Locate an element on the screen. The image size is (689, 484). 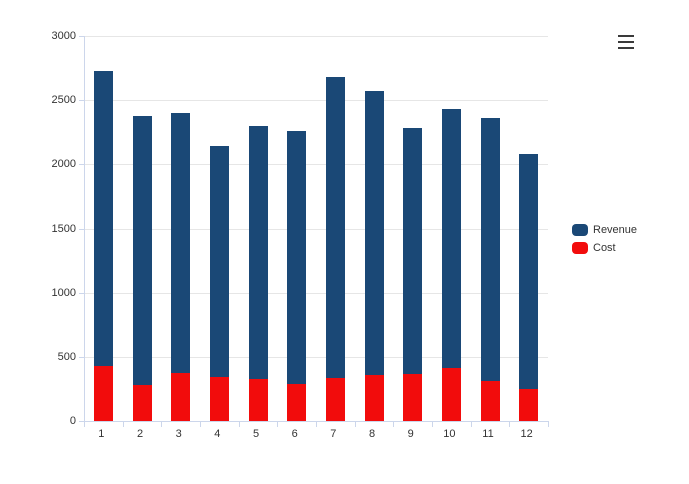
y-axis-label: 3000 is located at coordinates (63, 36).